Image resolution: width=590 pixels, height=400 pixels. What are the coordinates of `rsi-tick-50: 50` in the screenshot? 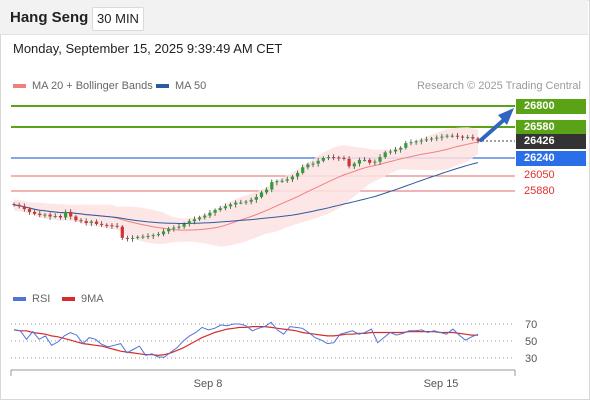 It's located at (531, 342).